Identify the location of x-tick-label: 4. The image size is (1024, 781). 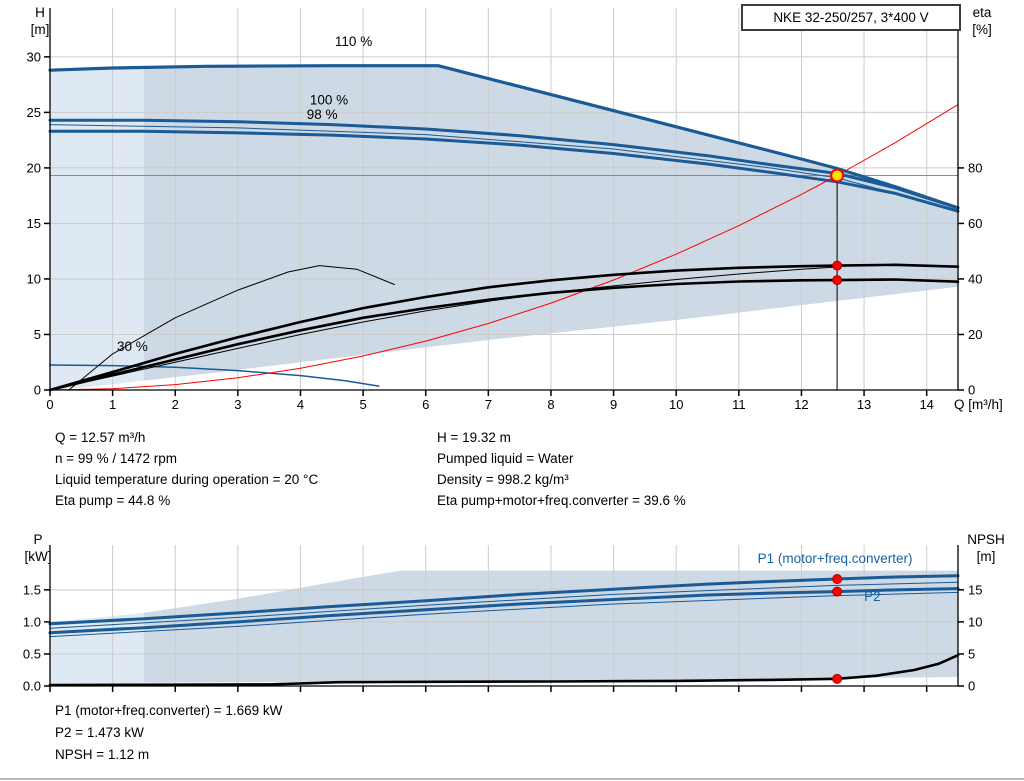
(300, 404).